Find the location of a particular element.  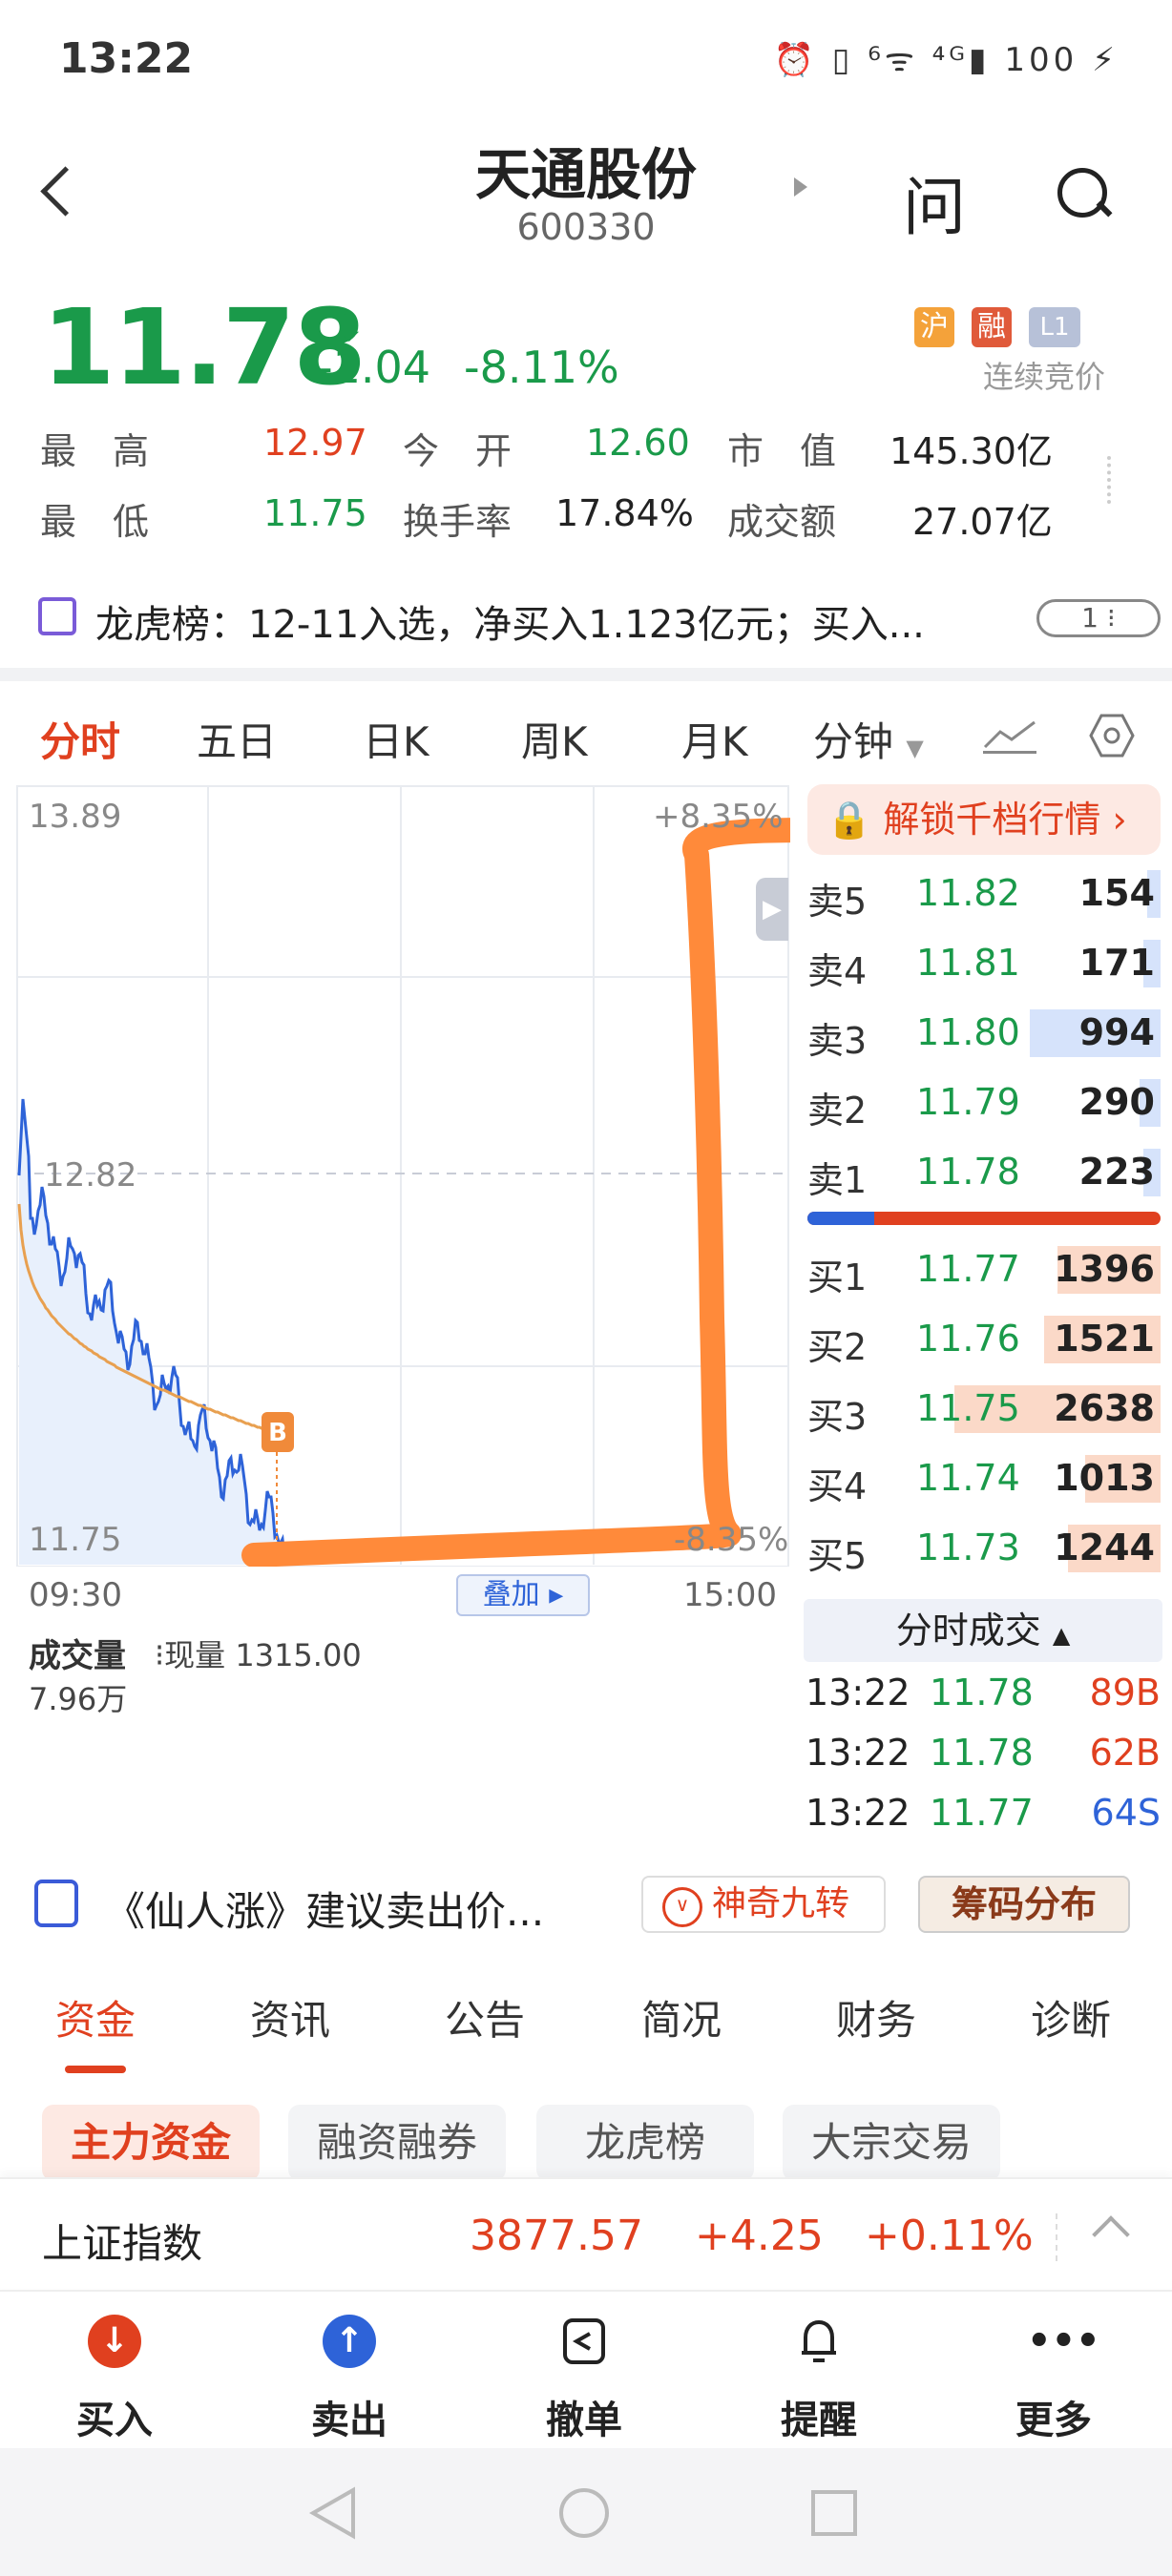

tab-news: 资讯 is located at coordinates (291, 2020).